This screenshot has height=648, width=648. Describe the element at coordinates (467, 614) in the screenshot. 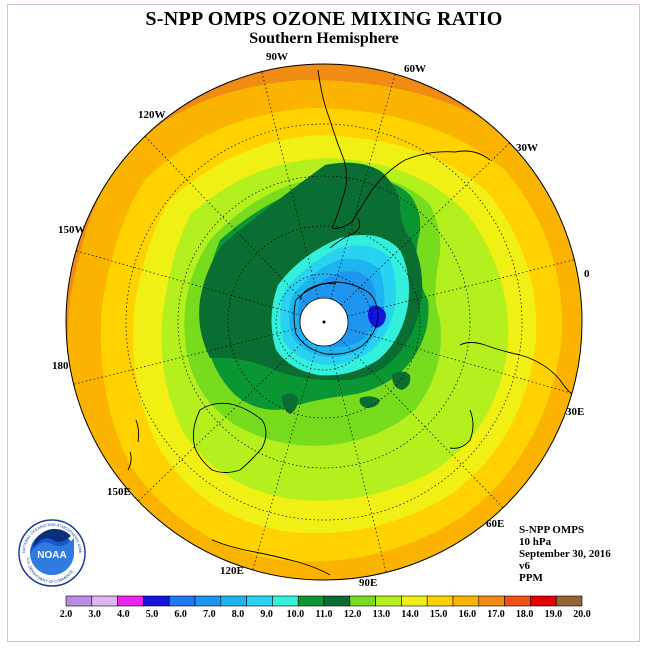

I see `colorbar-tick-label: 16.0` at that location.